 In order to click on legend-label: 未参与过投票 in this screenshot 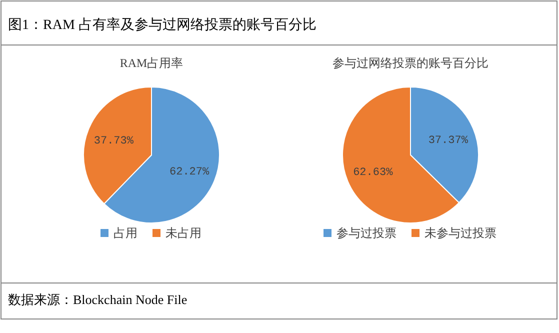, I will do `click(460, 233)`.